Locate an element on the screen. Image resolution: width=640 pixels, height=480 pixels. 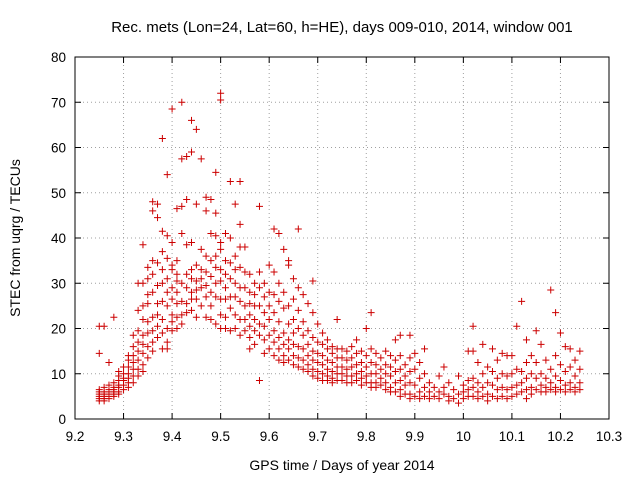
x-tick-label: 9.6 is located at coordinates (269, 436).